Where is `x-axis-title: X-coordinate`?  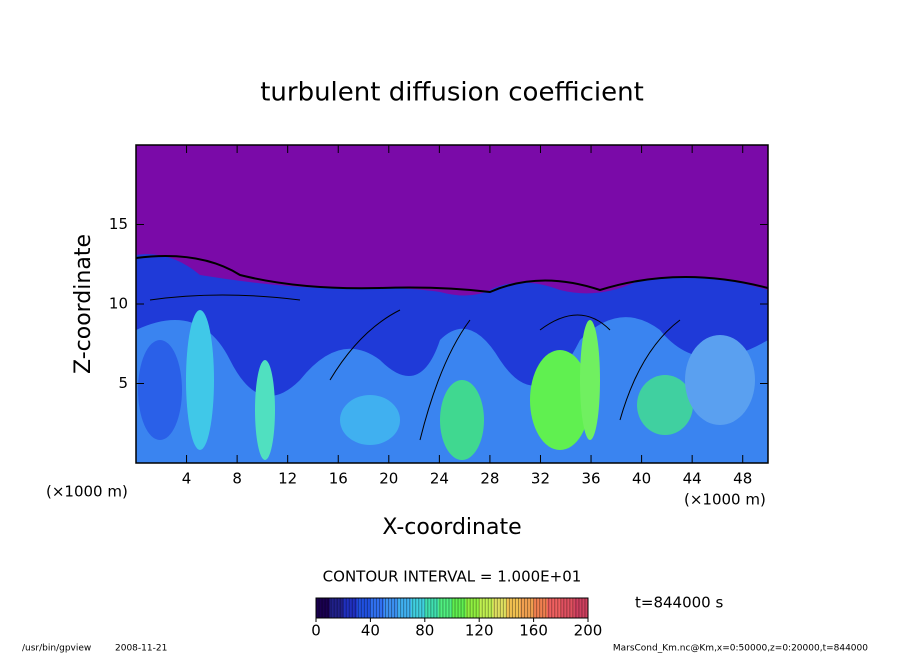 x-axis-title: X-coordinate is located at coordinates (451, 527).